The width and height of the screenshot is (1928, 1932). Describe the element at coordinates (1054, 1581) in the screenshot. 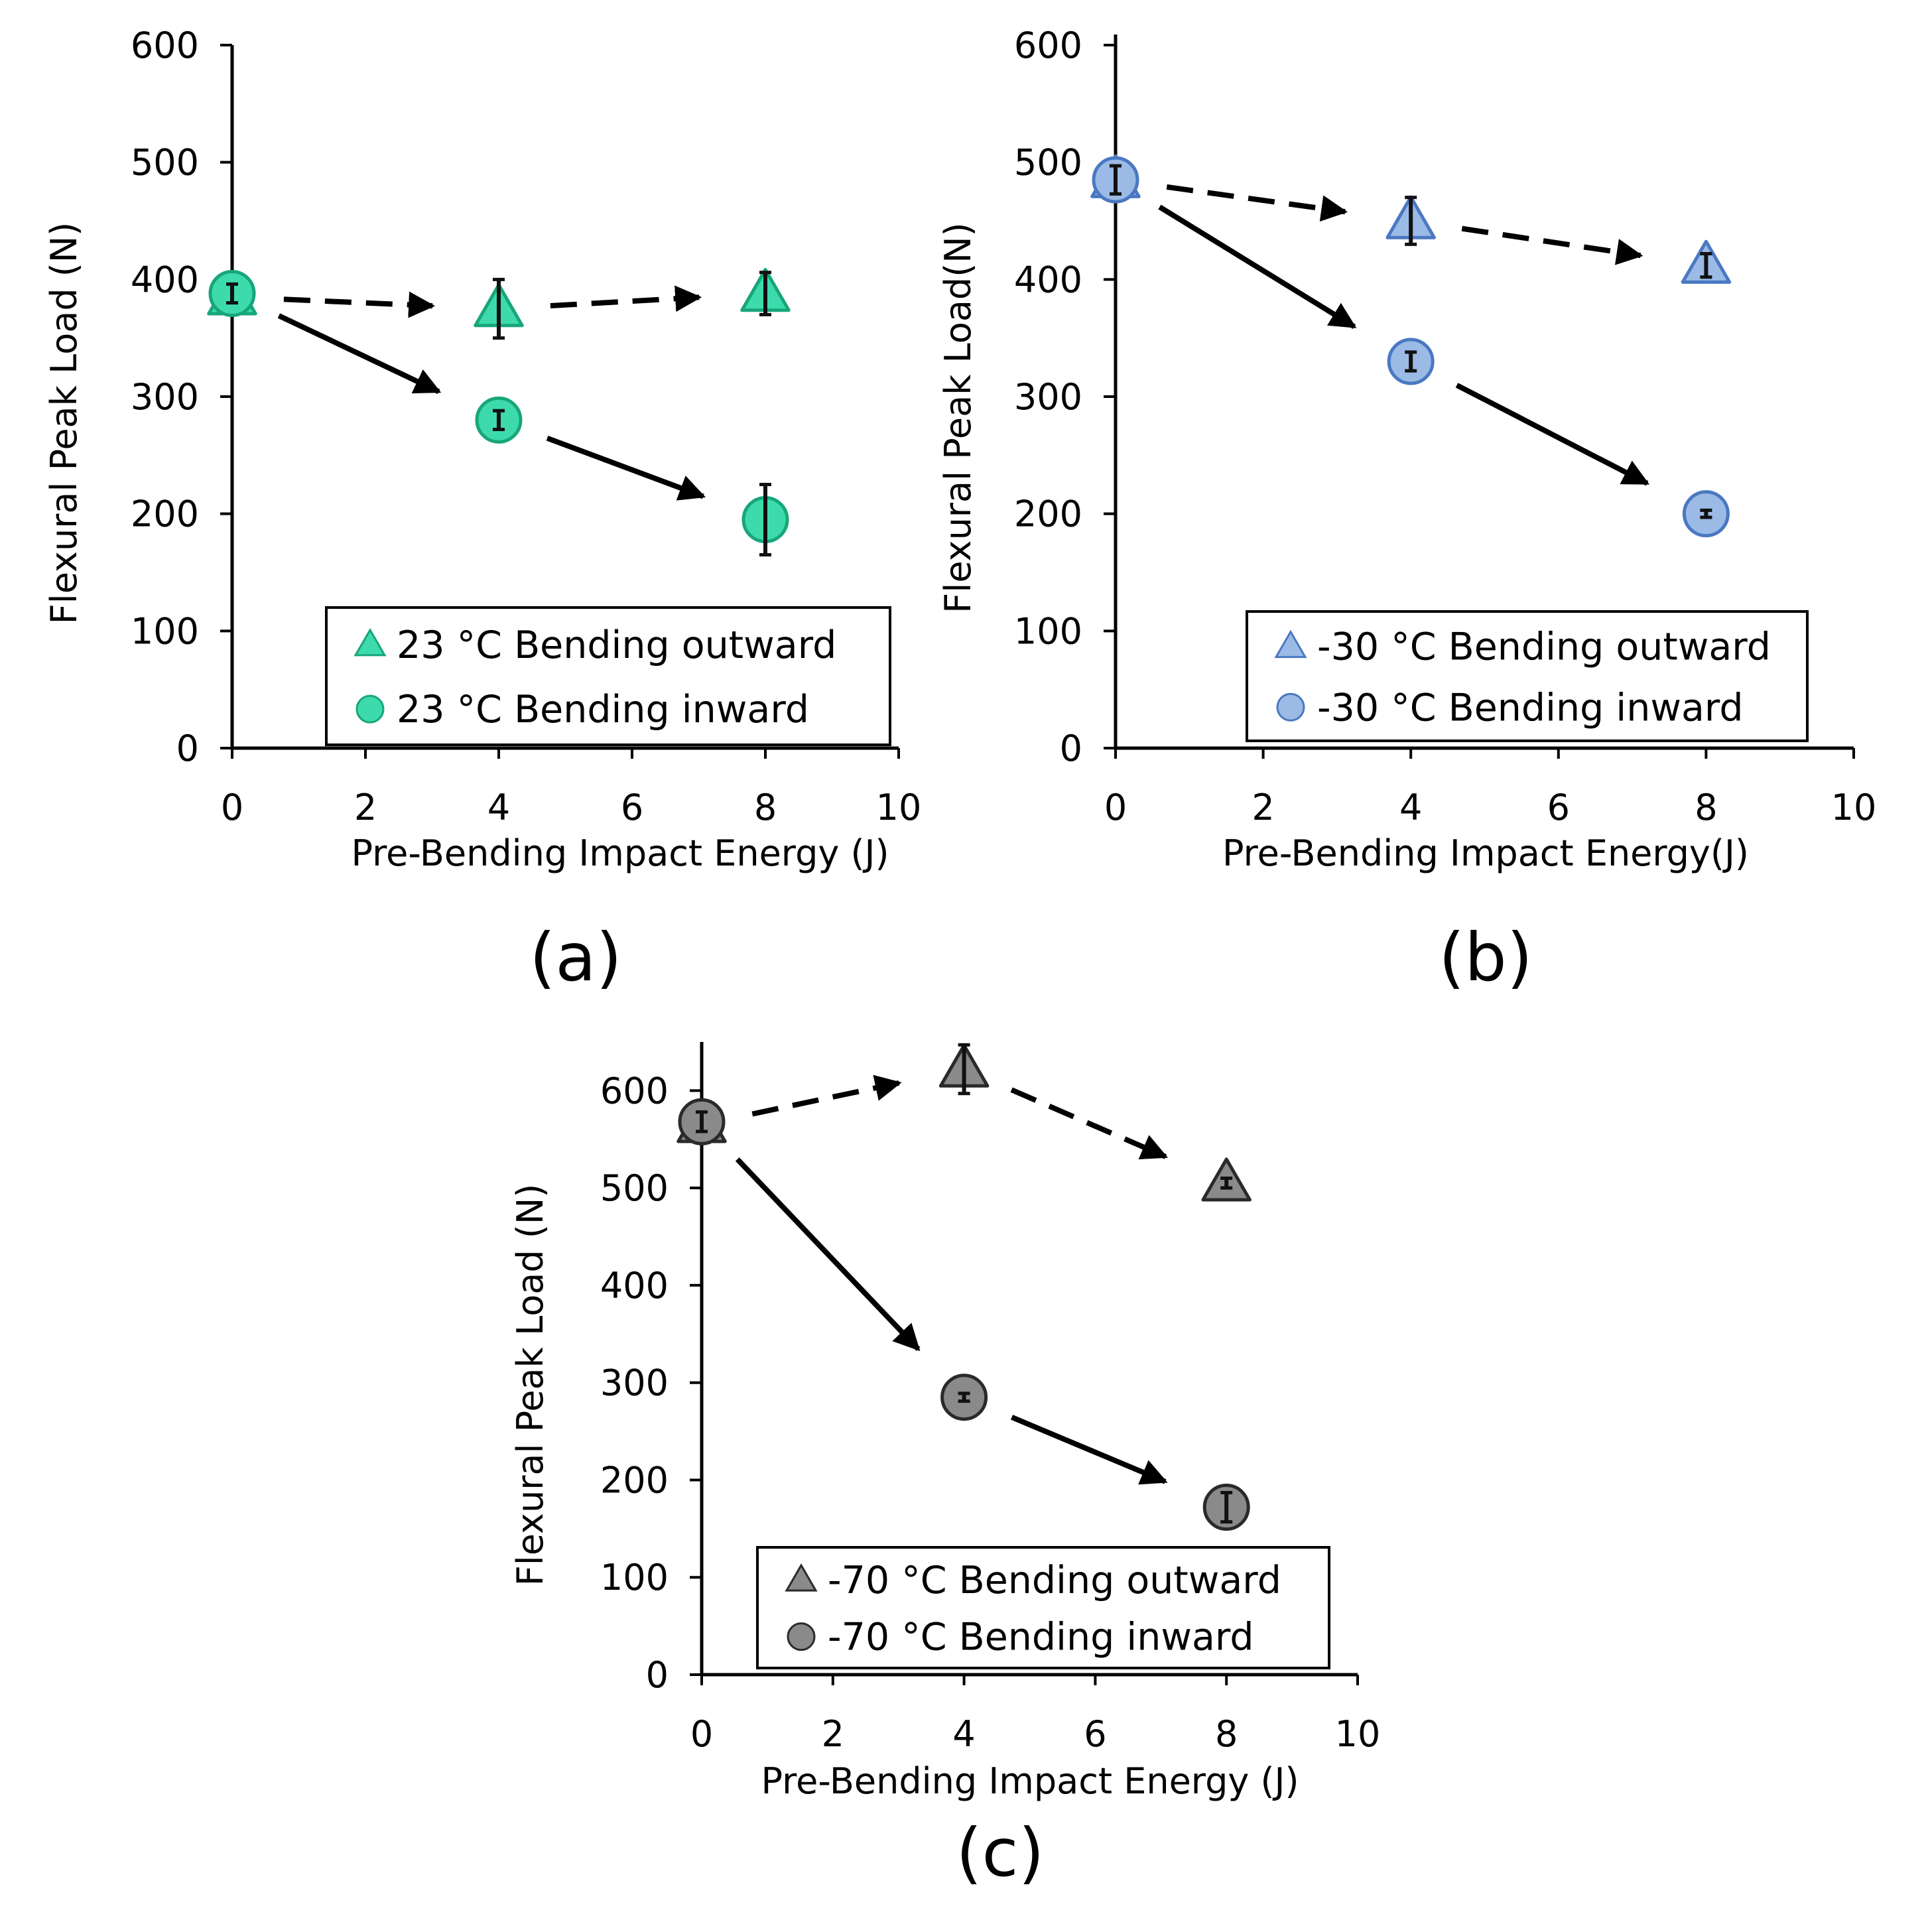

I see `legend-entry: -70 °C Bending outward` at that location.